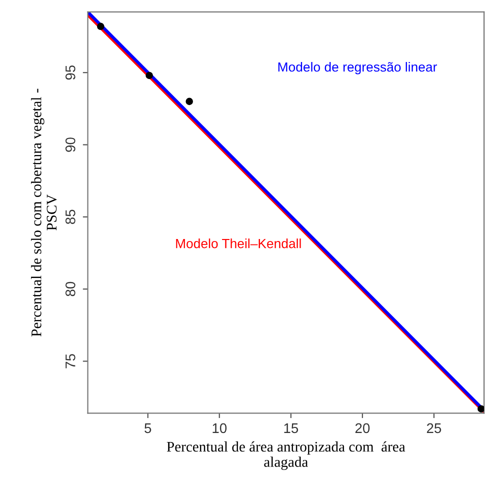 The width and height of the screenshot is (485, 499). What do you see at coordinates (70, 217) in the screenshot?
I see `y-tick-label: 85` at bounding box center [70, 217].